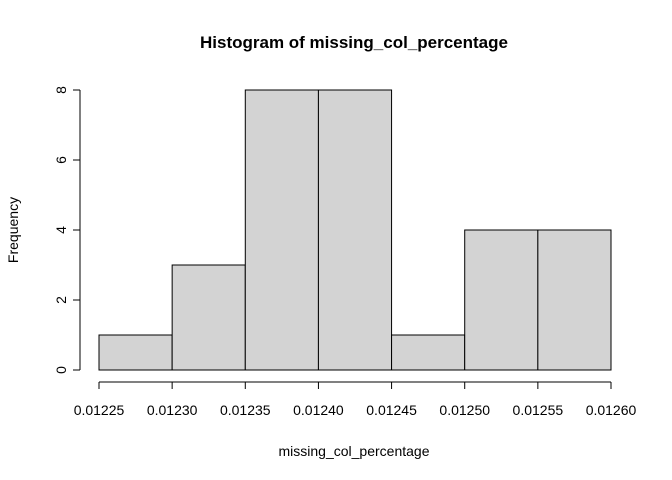 The image size is (672, 480). Describe the element at coordinates (354, 451) in the screenshot. I see `x-axis-label: missing_col_percentage` at that location.